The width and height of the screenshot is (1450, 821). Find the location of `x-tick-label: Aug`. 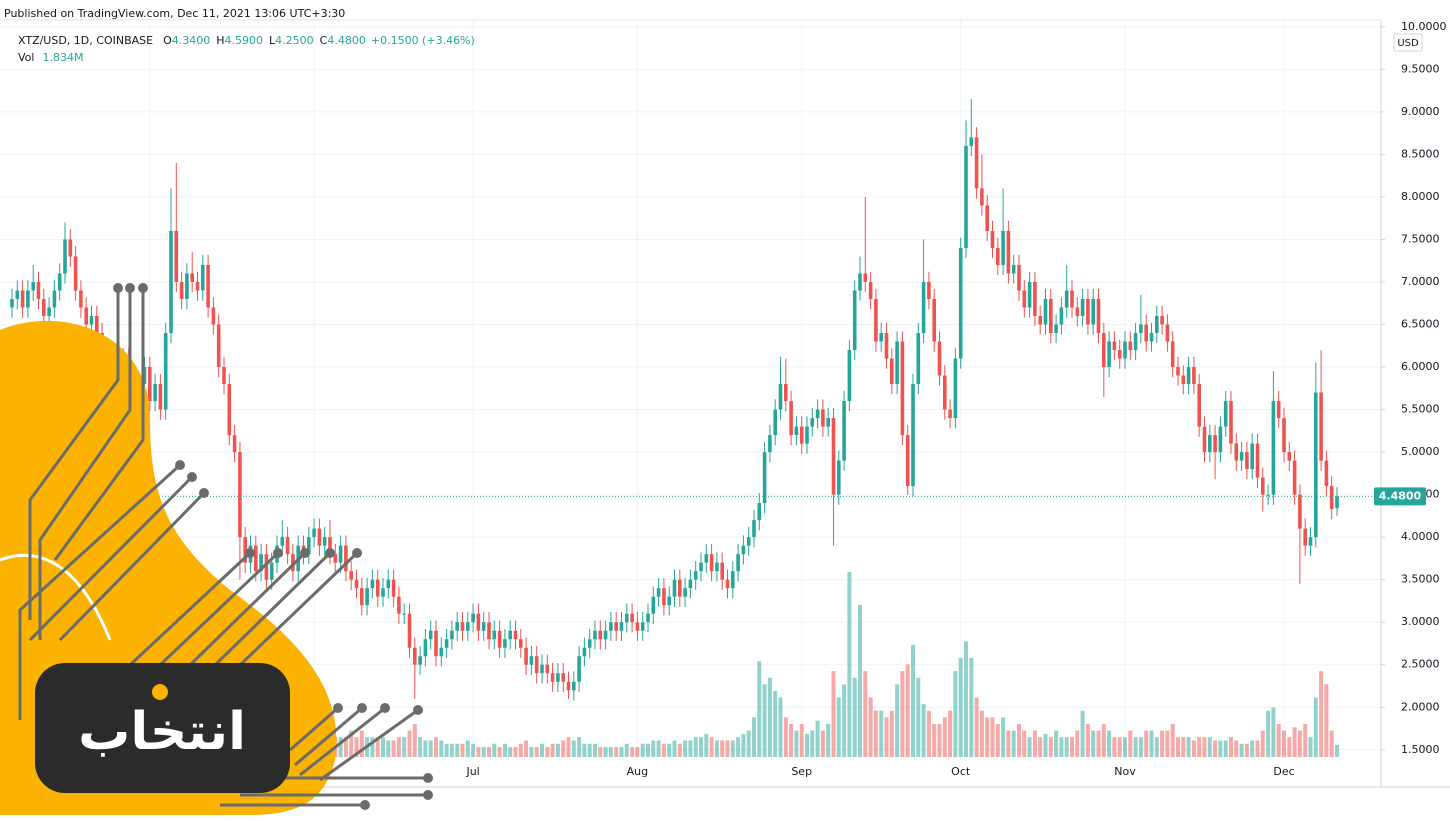

x-tick-label: Aug is located at coordinates (637, 771).